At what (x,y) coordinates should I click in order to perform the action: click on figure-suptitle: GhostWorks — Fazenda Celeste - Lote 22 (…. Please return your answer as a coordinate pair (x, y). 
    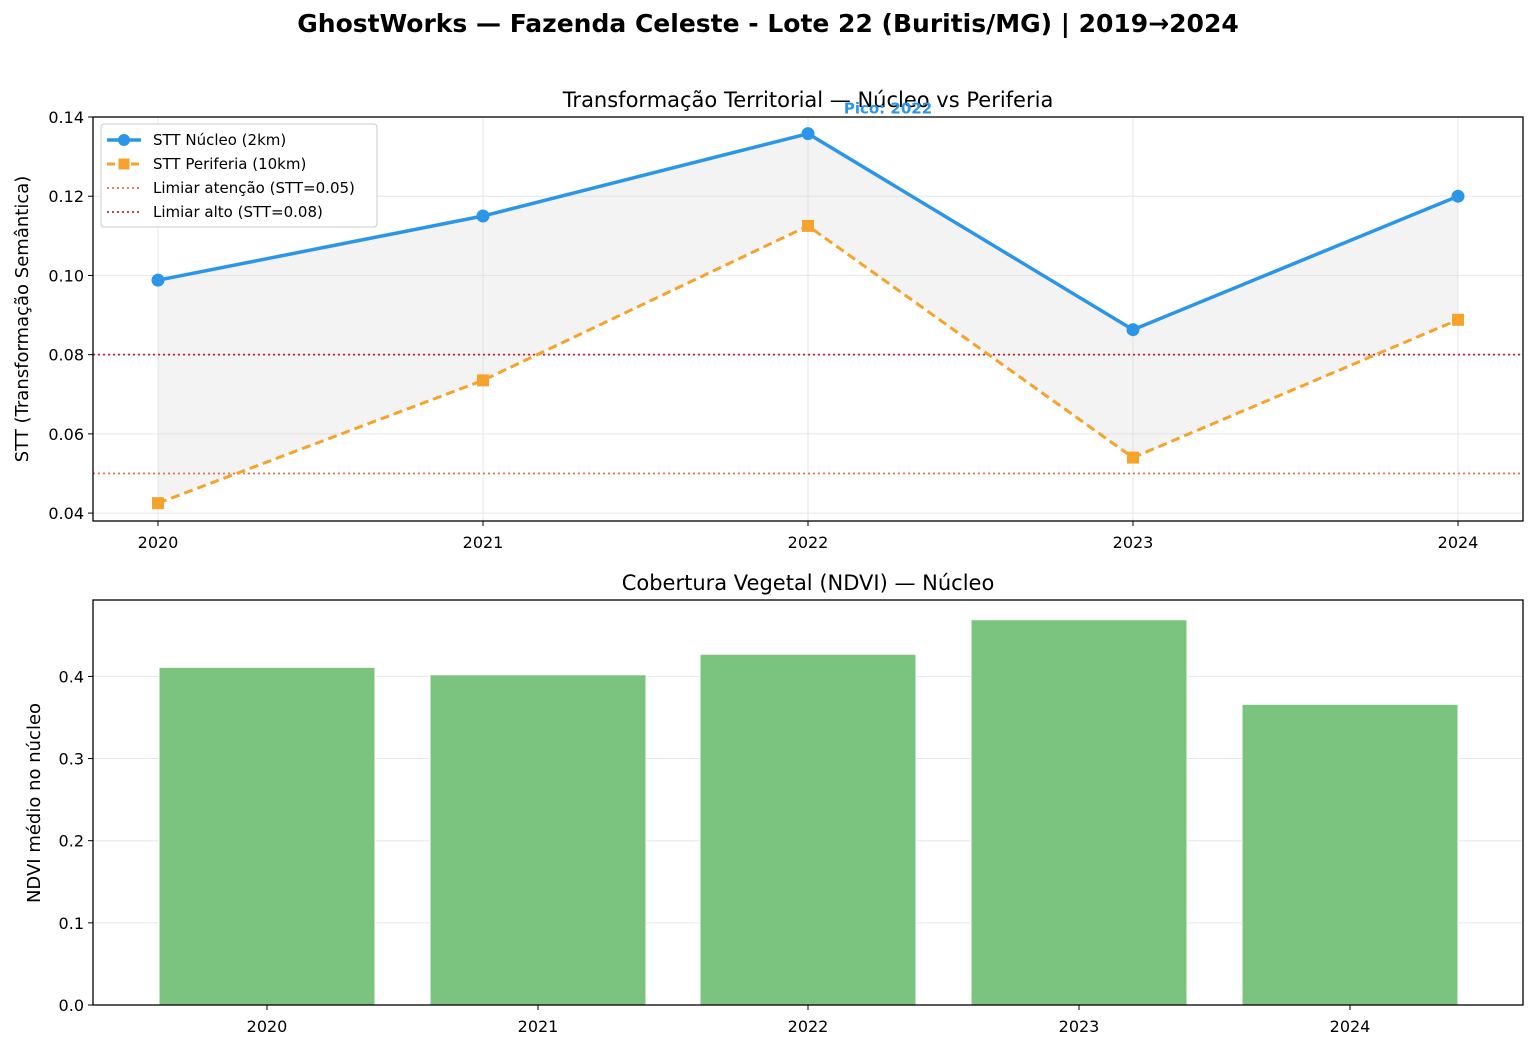
    Looking at the image, I should click on (767, 23).